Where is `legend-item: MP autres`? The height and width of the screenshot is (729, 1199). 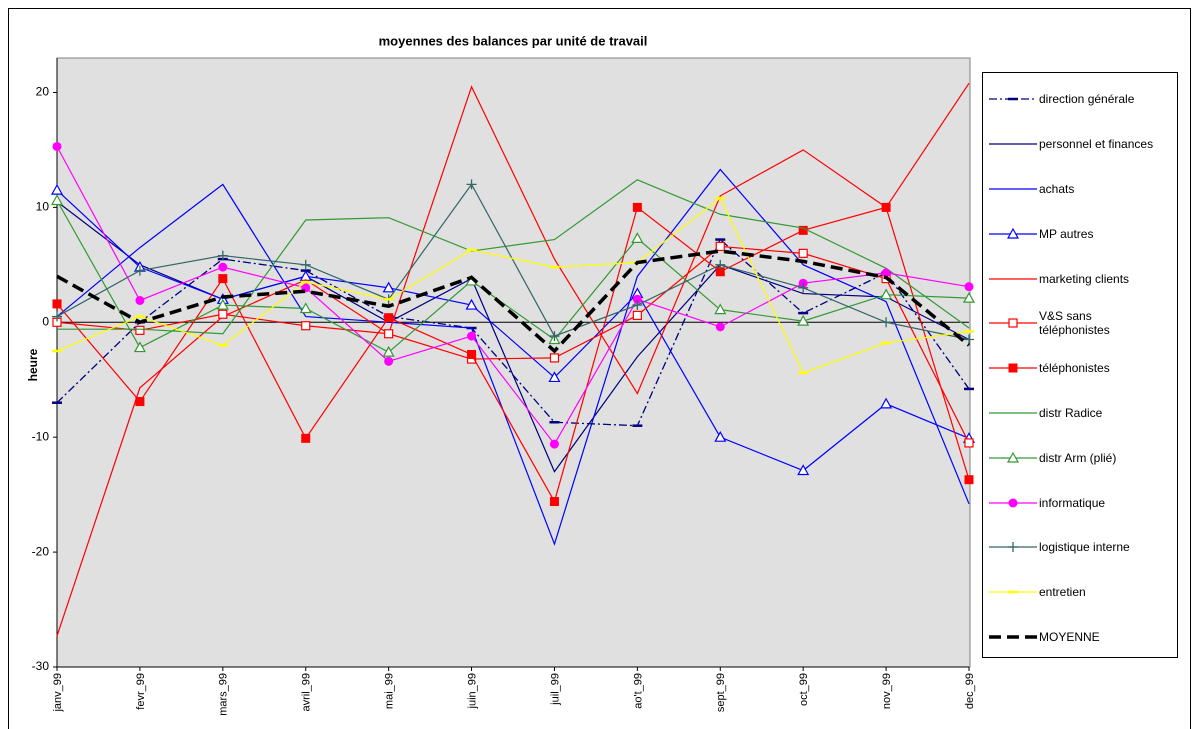 legend-item: MP autres is located at coordinates (1080, 233).